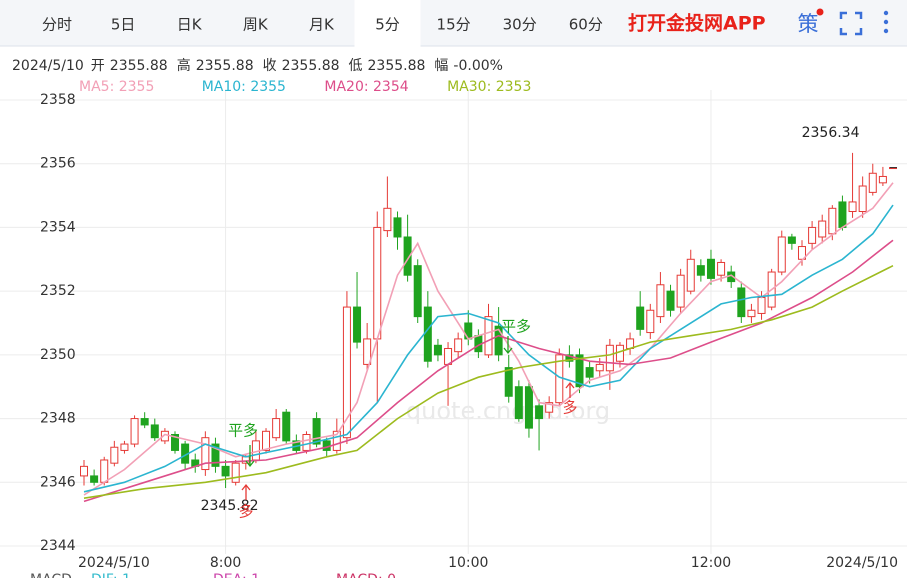  Describe the element at coordinates (48, 66) in the screenshot. I see `info-date: 2024/5/10` at that location.